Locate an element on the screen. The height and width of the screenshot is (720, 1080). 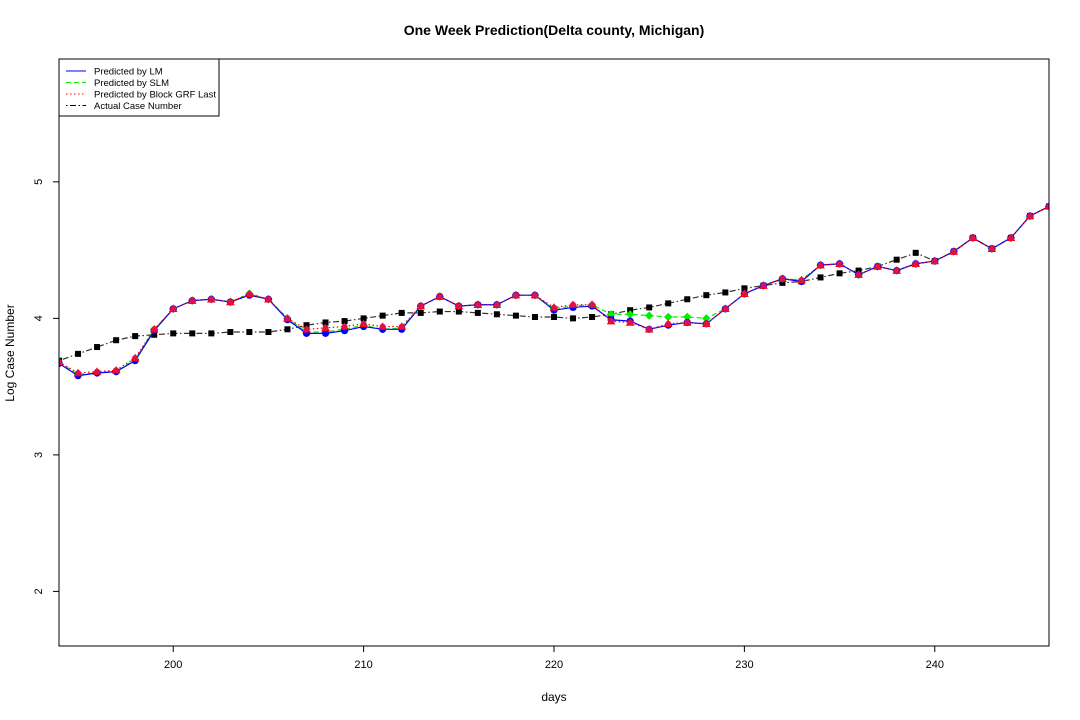
x-tick-label-210: 210 is located at coordinates (363, 665).